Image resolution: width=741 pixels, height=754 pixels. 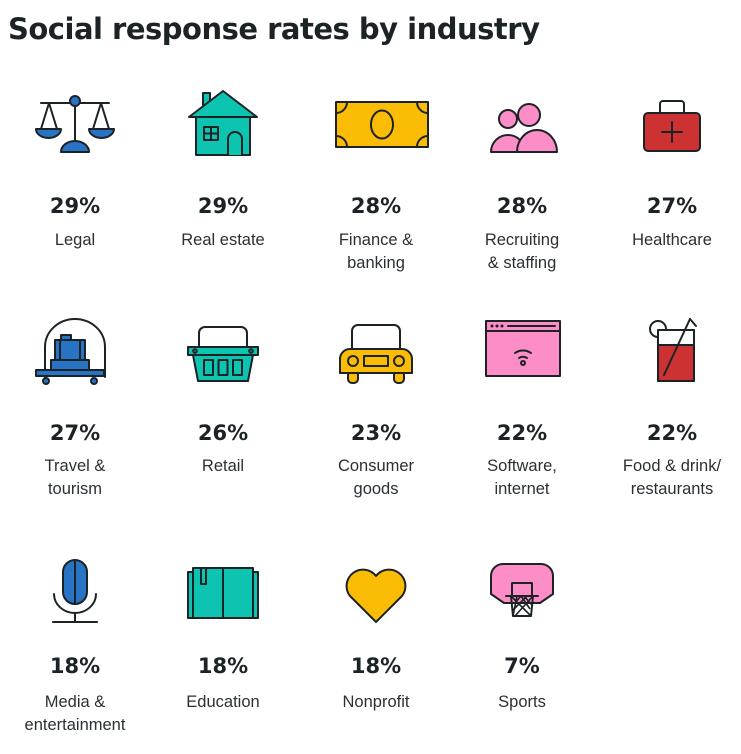 I want to click on scales-icon, so click(x=75, y=124).